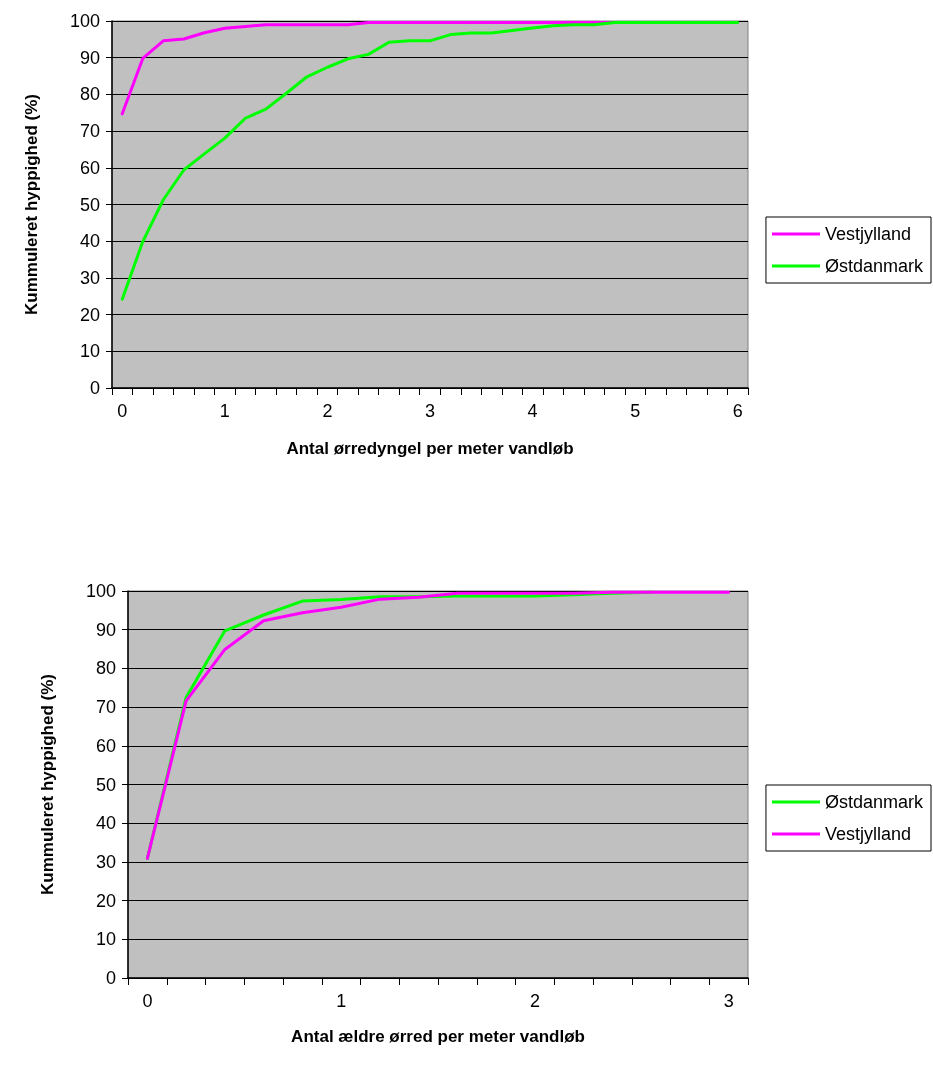 The width and height of the screenshot is (933, 1071). I want to click on x-tick-label: 6, so click(737, 411).